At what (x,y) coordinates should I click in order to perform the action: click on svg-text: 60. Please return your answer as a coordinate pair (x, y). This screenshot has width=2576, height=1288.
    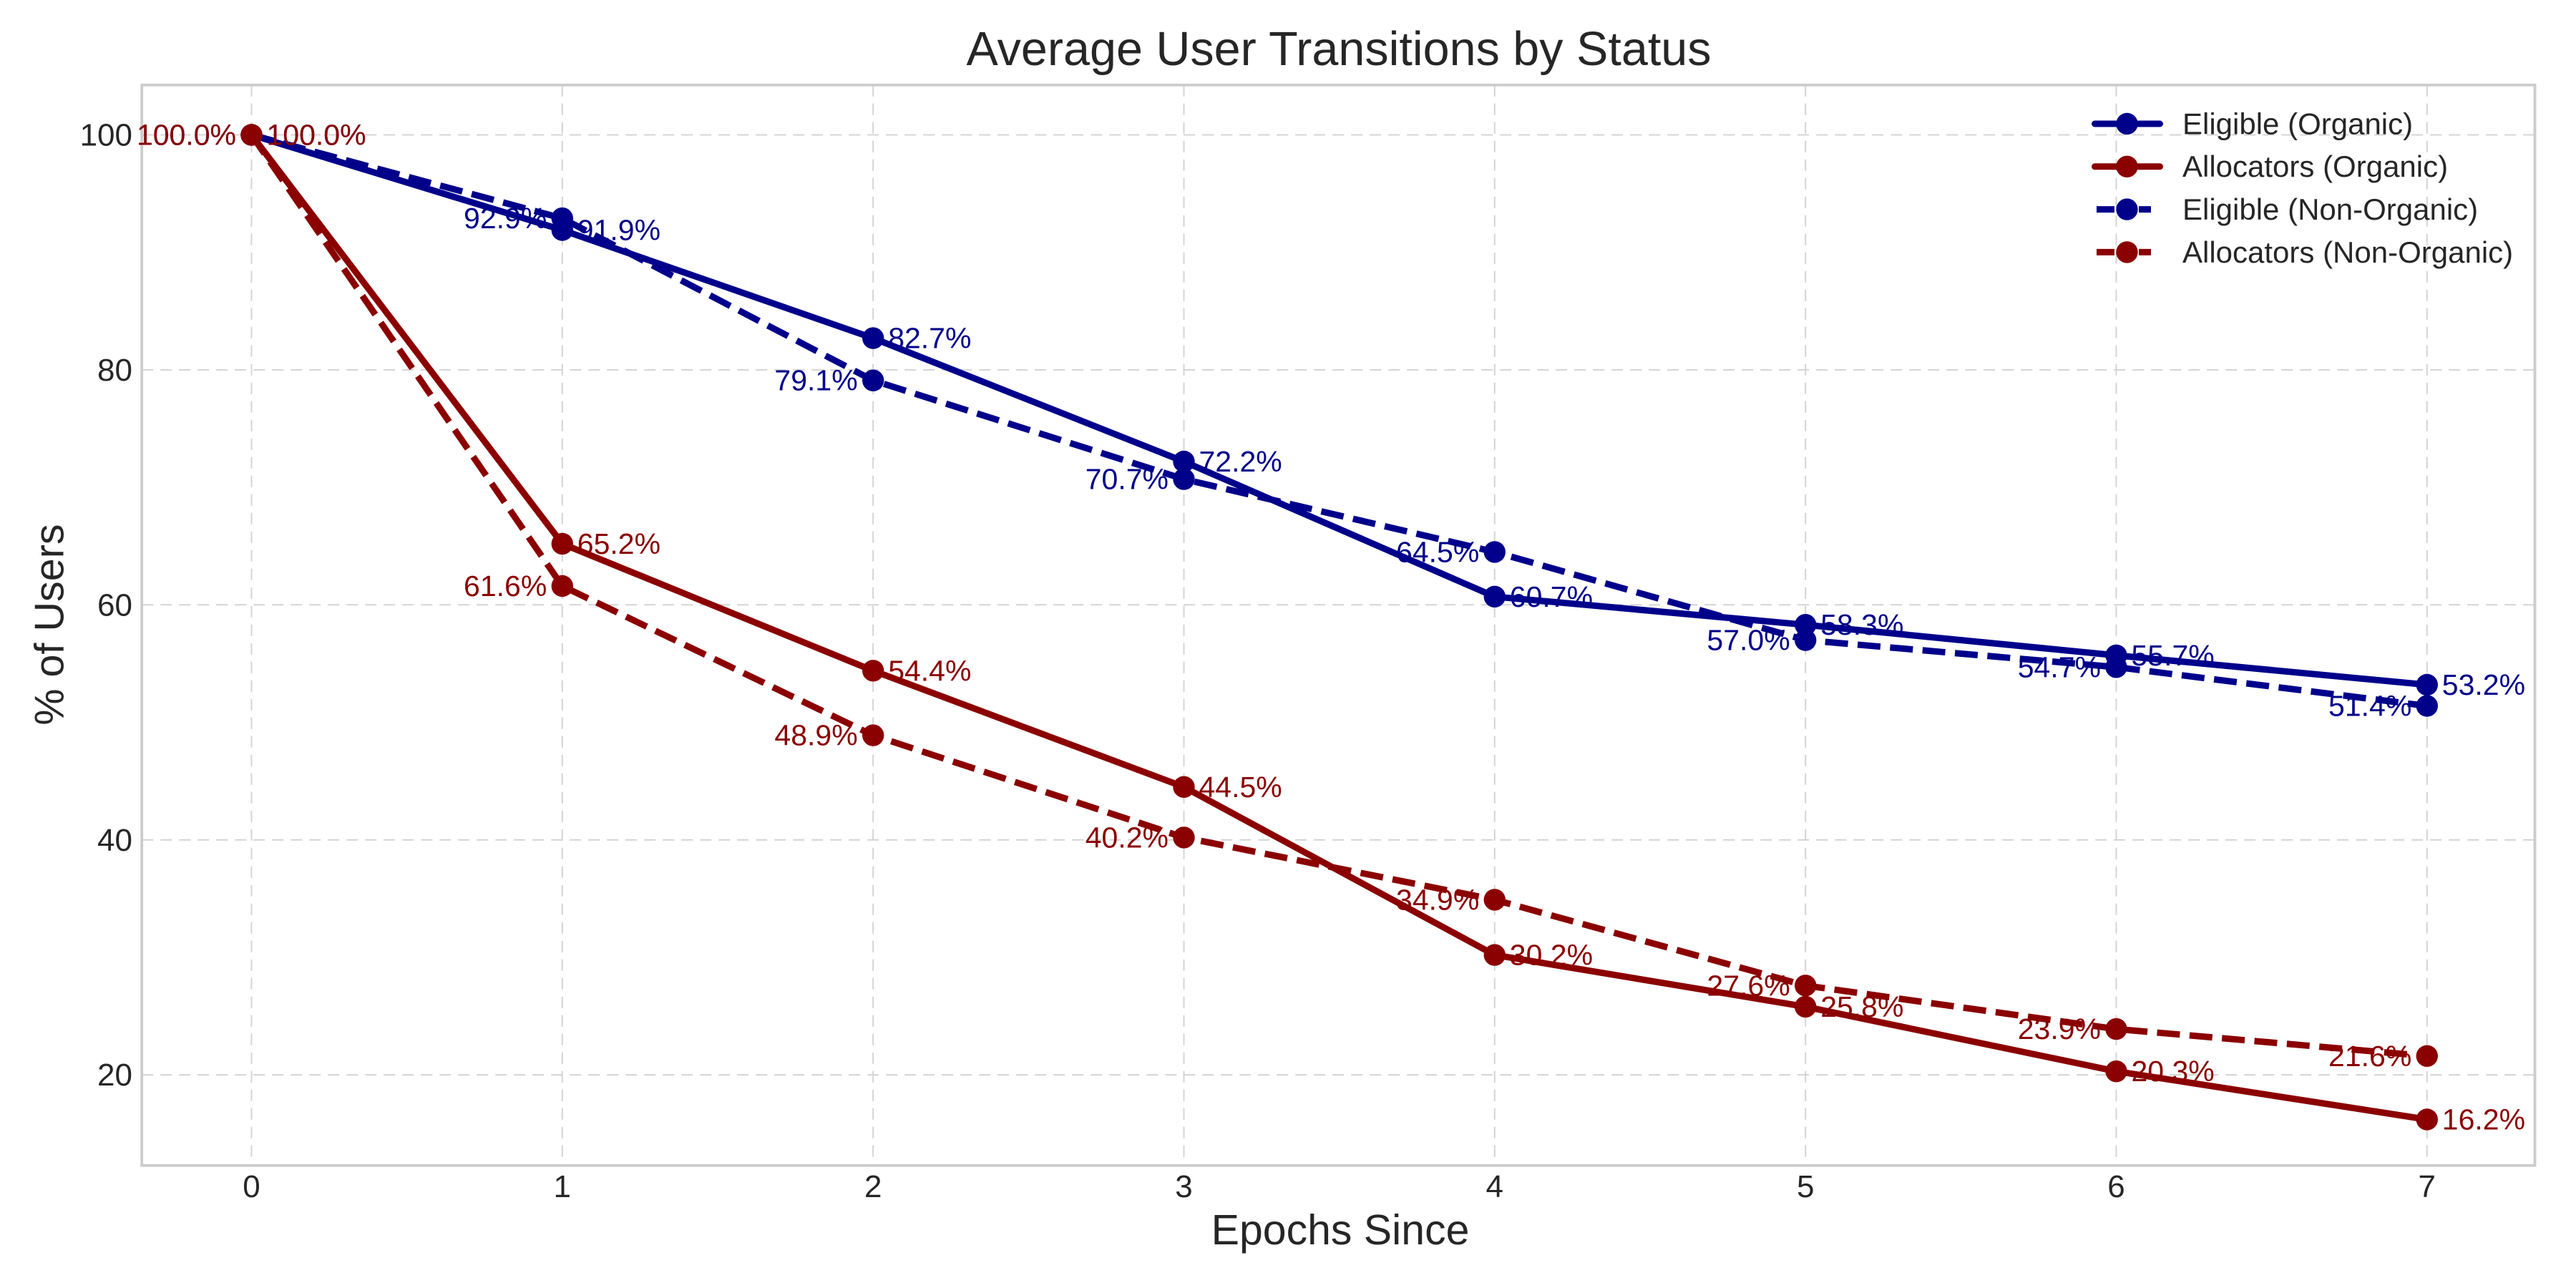
    Looking at the image, I should click on (114, 605).